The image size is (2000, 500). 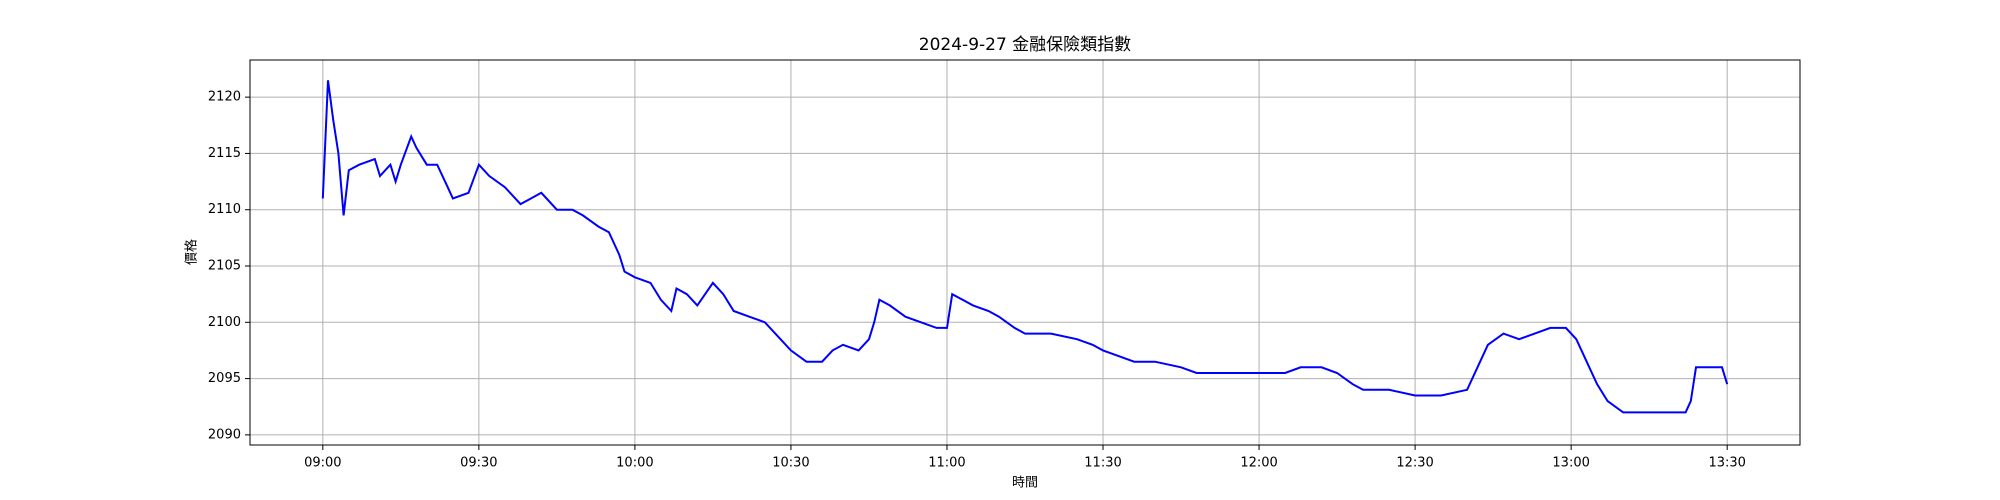 What do you see at coordinates (1102, 463) in the screenshot?
I see `x-tick-label: 11:30` at bounding box center [1102, 463].